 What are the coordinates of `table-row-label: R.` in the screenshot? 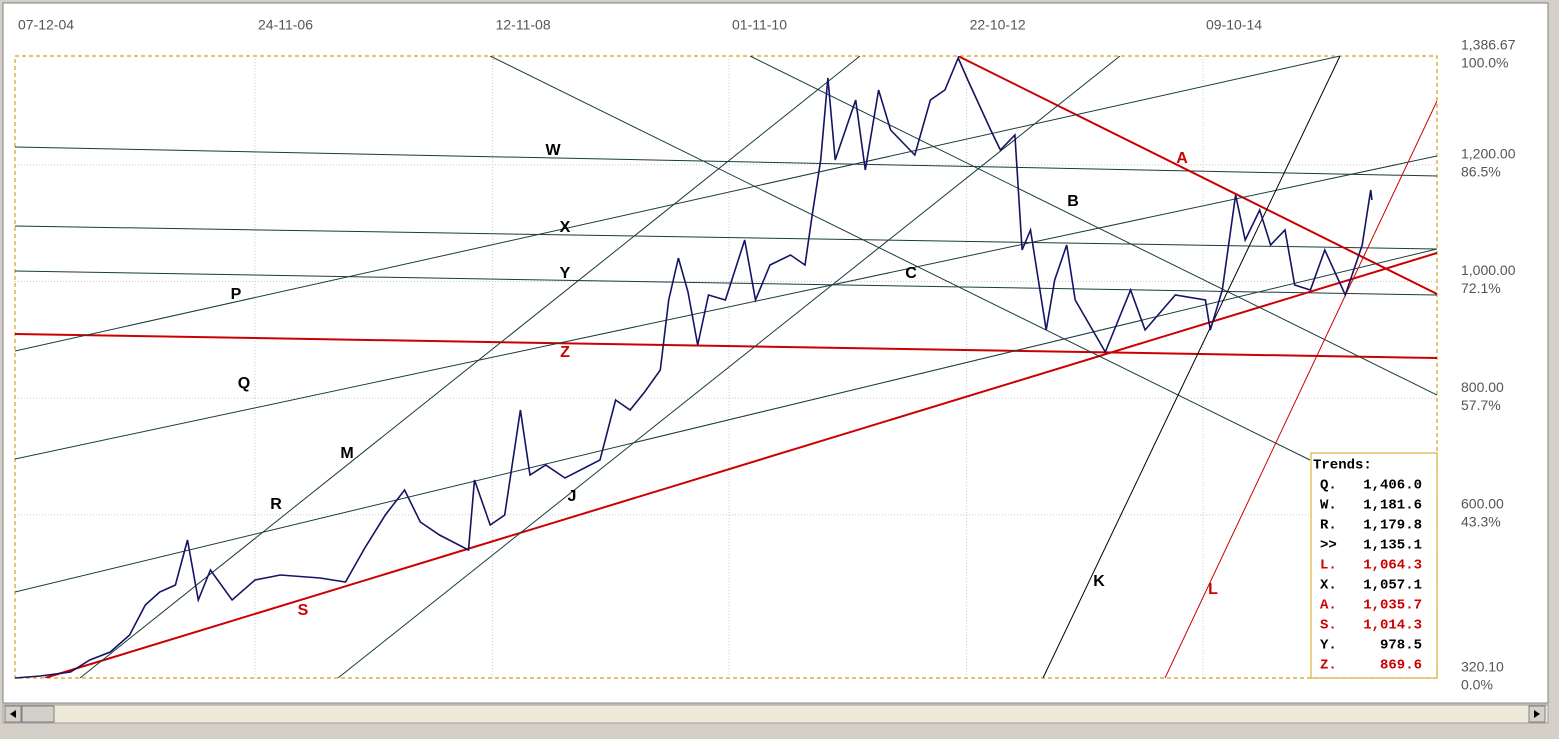 It's located at (1328, 526).